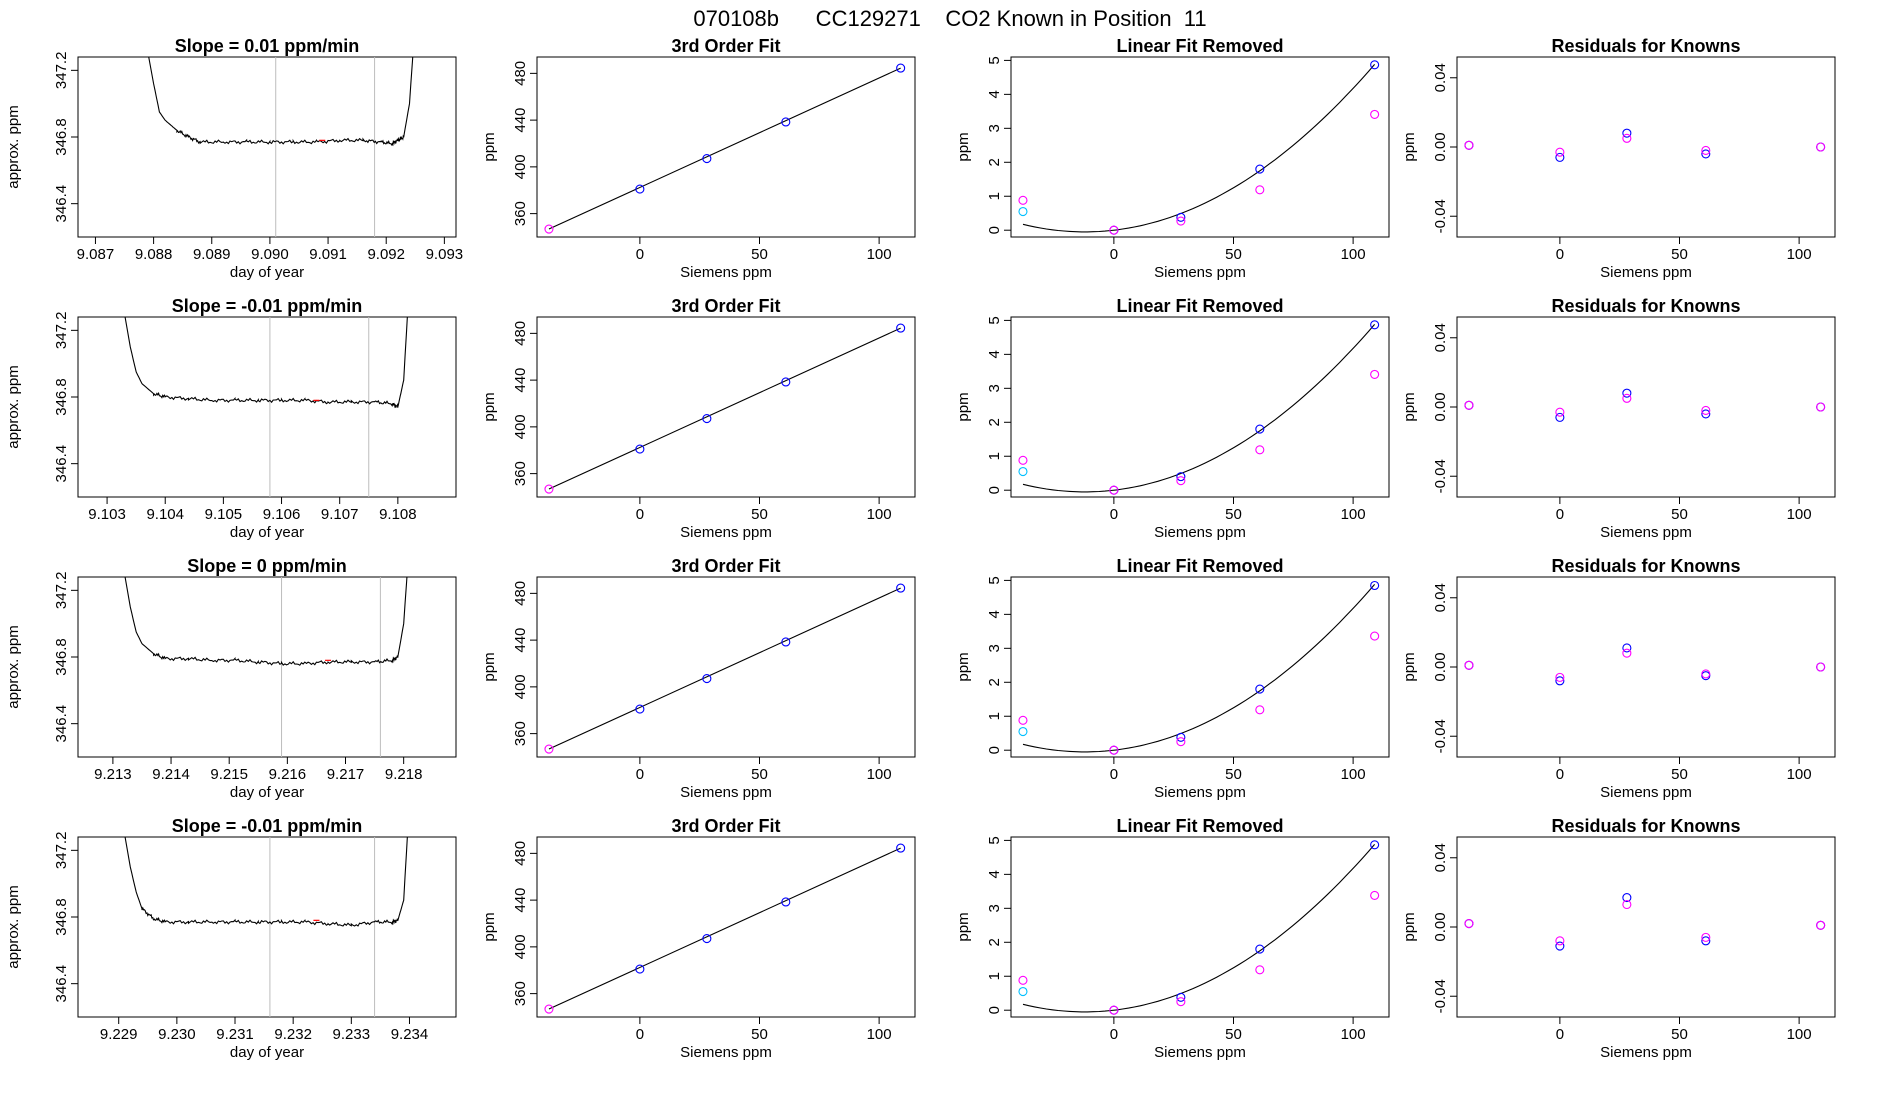 Image resolution: width=1900 pixels, height=1100 pixels. Describe the element at coordinates (346, 774) in the screenshot. I see `x-tick-label: 9.217` at that location.